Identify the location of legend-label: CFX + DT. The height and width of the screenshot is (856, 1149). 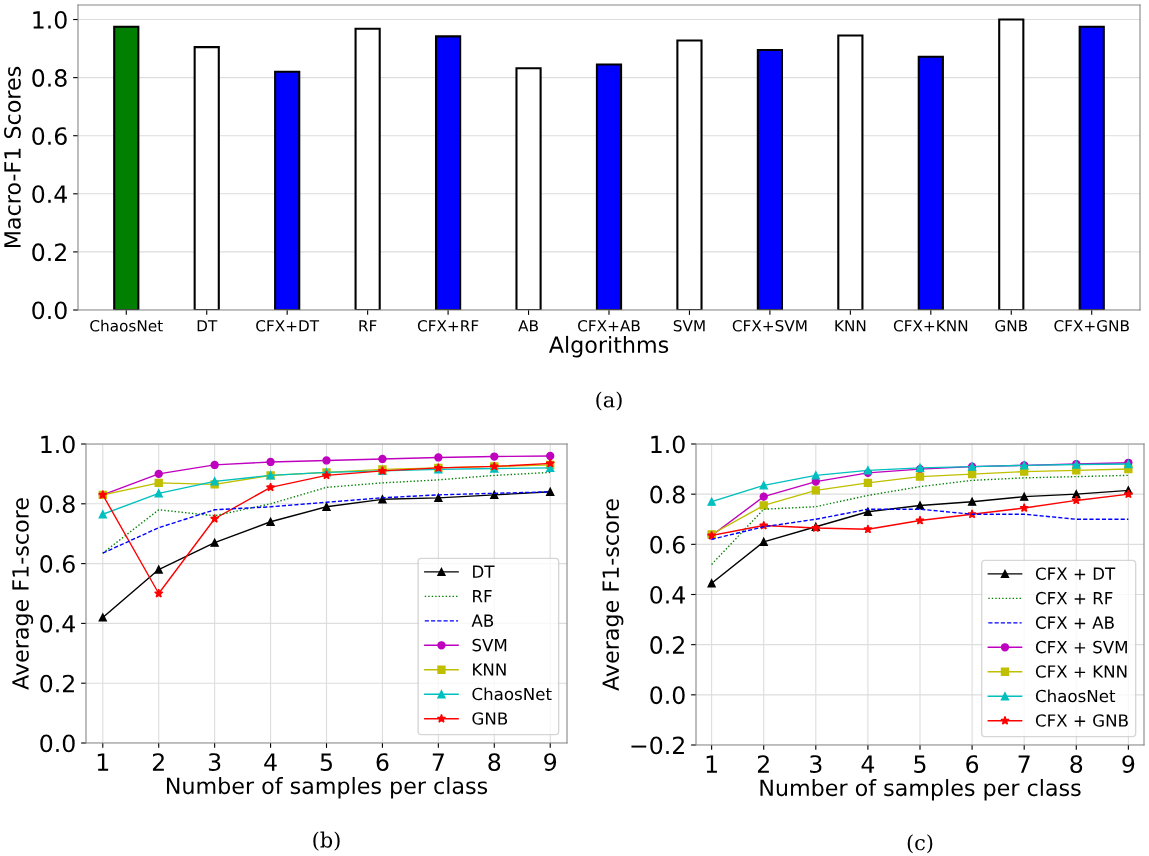
(1075, 573).